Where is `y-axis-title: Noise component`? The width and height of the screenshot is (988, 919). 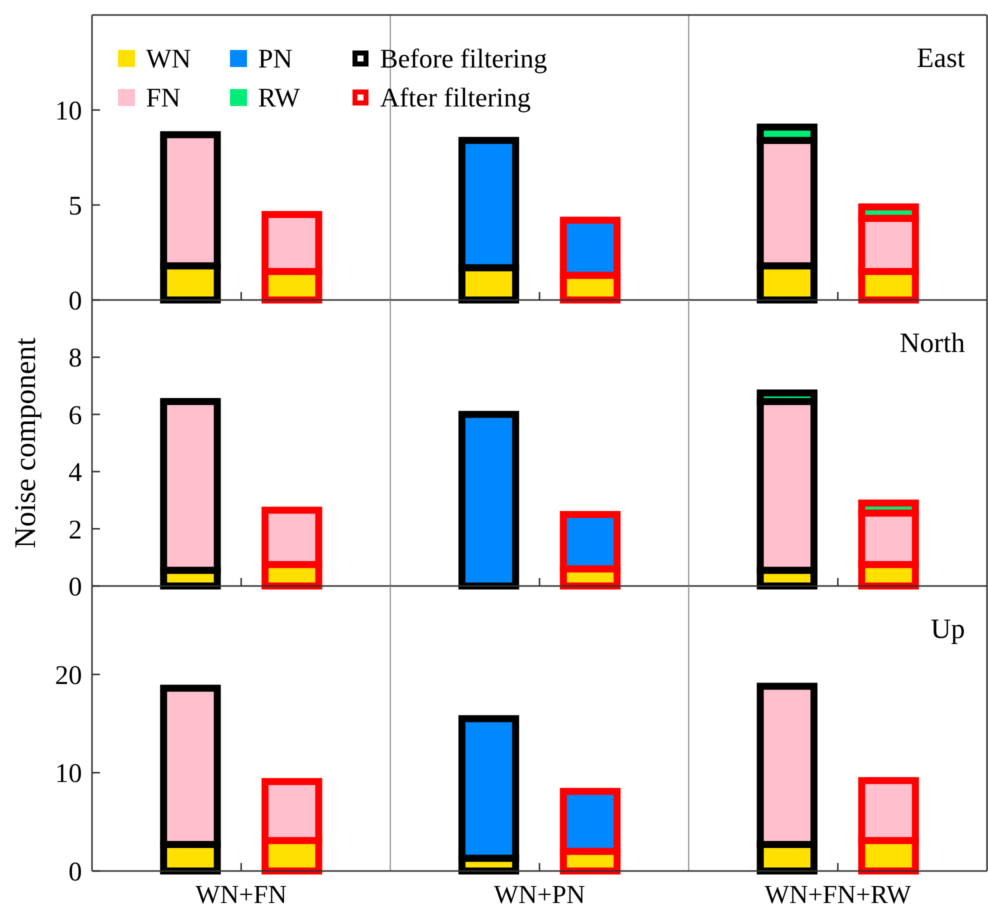 y-axis-title: Noise component is located at coordinates (25, 442).